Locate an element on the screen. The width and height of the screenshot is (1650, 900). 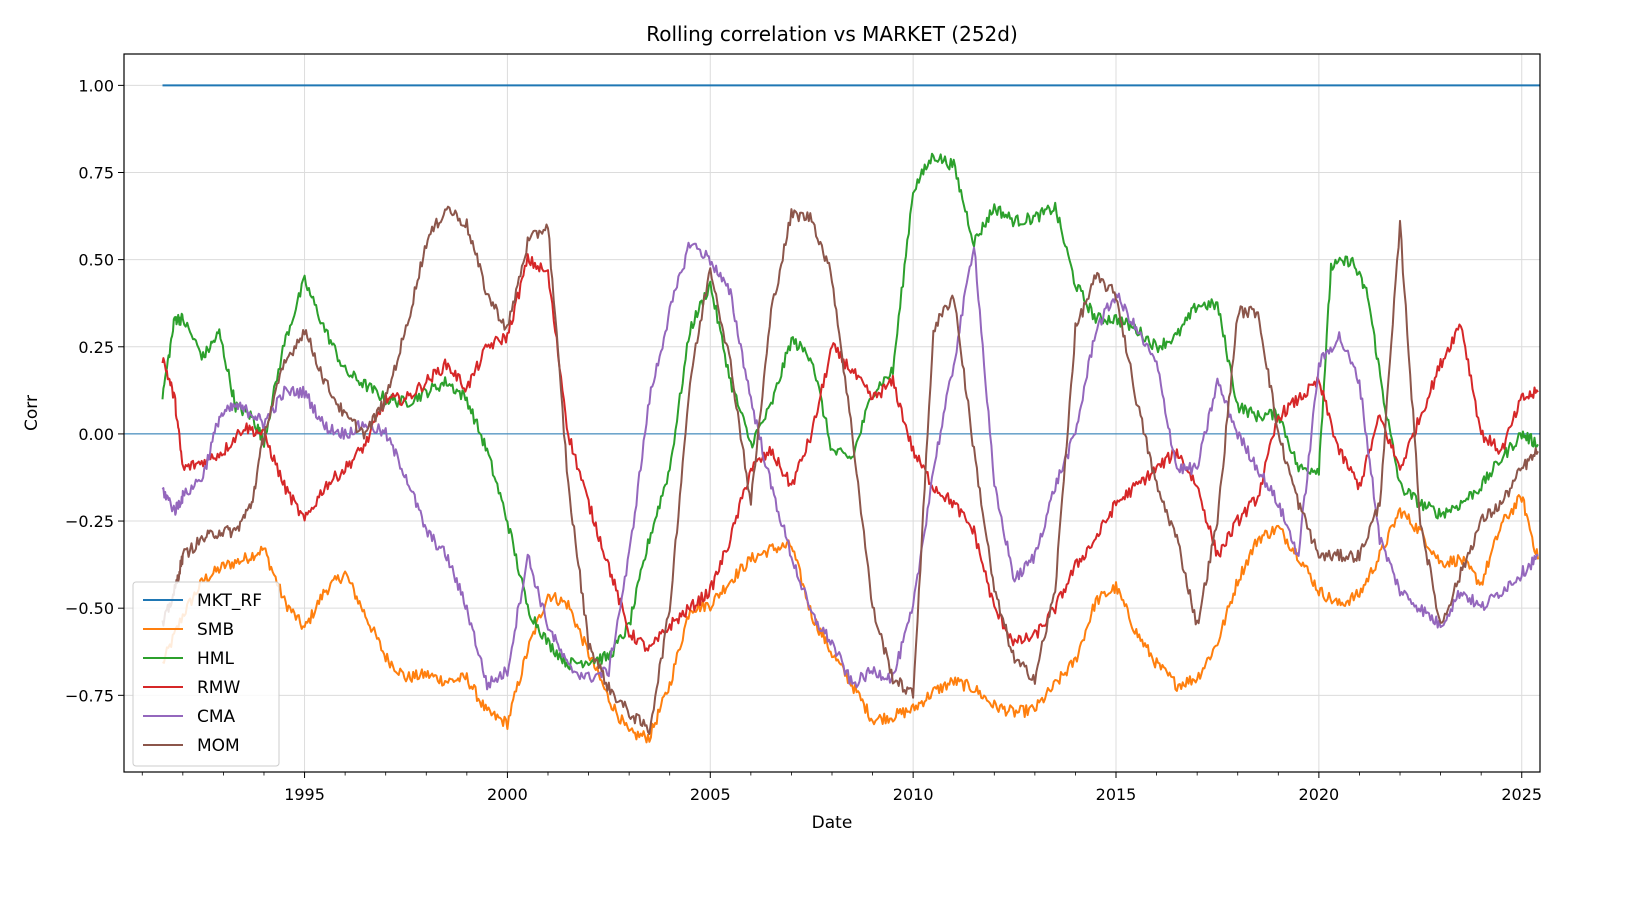
legend-label: CMA is located at coordinates (216, 717).